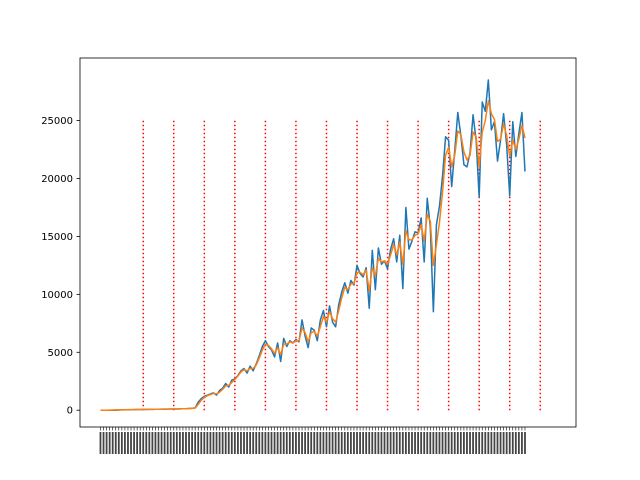 The height and width of the screenshot is (480, 640). I want to click on ytick-label-0: 0, so click(70, 411).